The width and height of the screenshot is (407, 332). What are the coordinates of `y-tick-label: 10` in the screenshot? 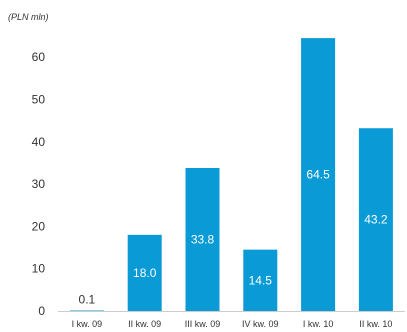 It's located at (39, 269).